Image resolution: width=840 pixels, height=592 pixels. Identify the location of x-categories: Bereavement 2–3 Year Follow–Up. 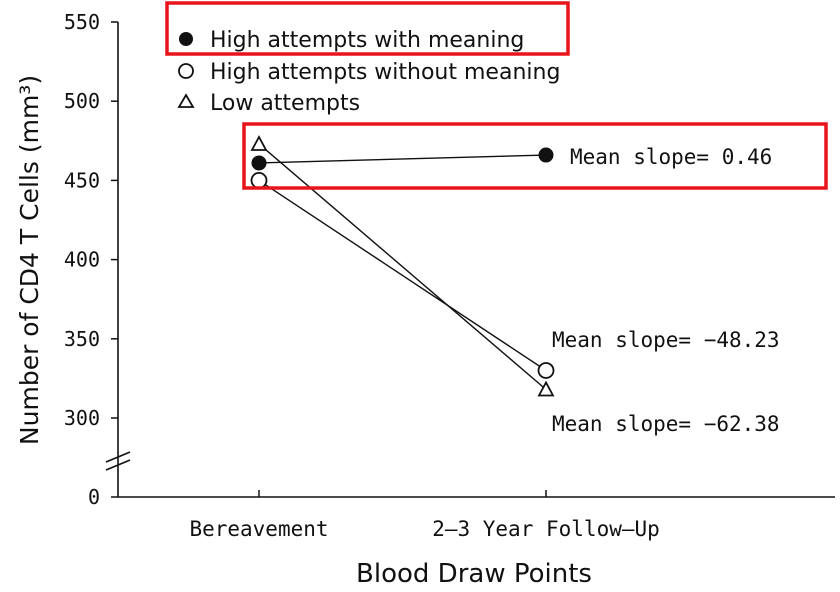
(424, 515).